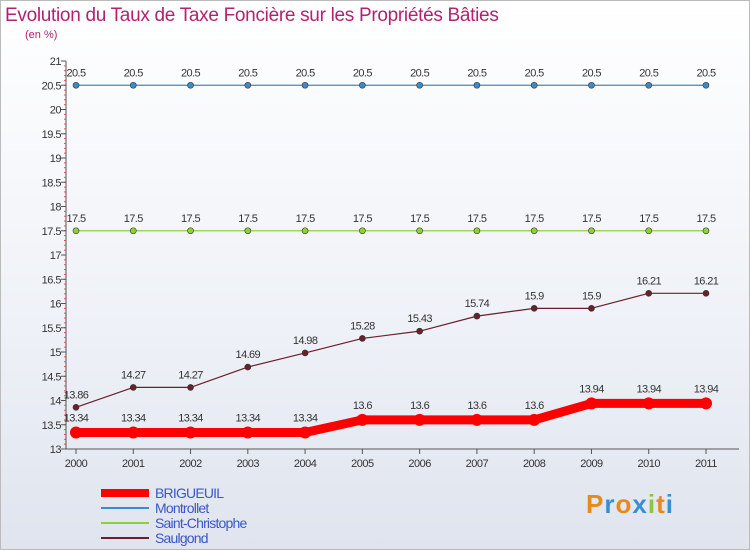 The image size is (750, 550). I want to click on y-tick-label: 19.5, so click(52, 135).